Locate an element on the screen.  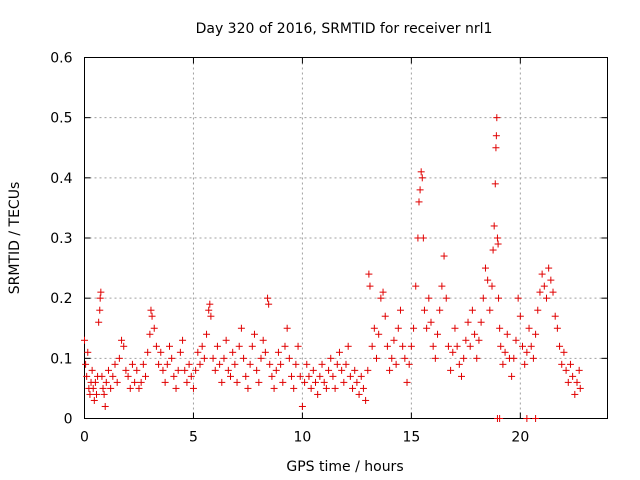
x-tick-label: 10 is located at coordinates (303, 438).